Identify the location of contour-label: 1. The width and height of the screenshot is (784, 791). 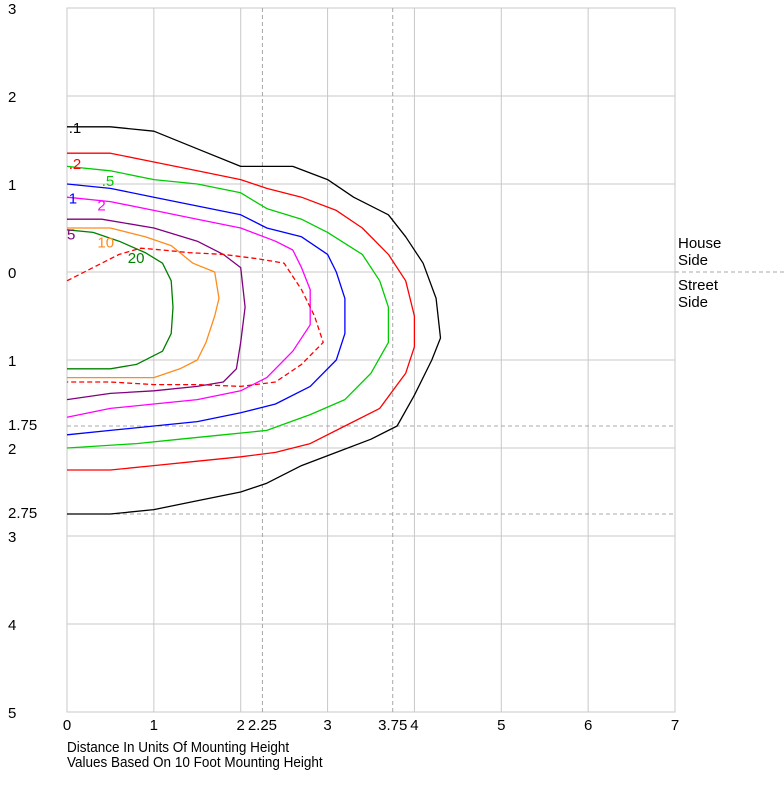
(73, 198).